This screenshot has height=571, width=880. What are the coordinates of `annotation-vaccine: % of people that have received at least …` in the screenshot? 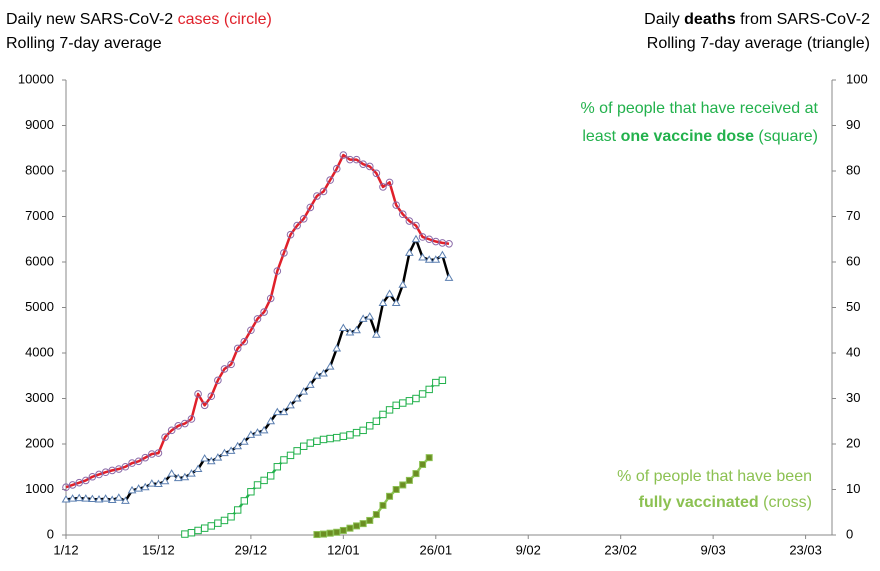 It's located at (700, 122).